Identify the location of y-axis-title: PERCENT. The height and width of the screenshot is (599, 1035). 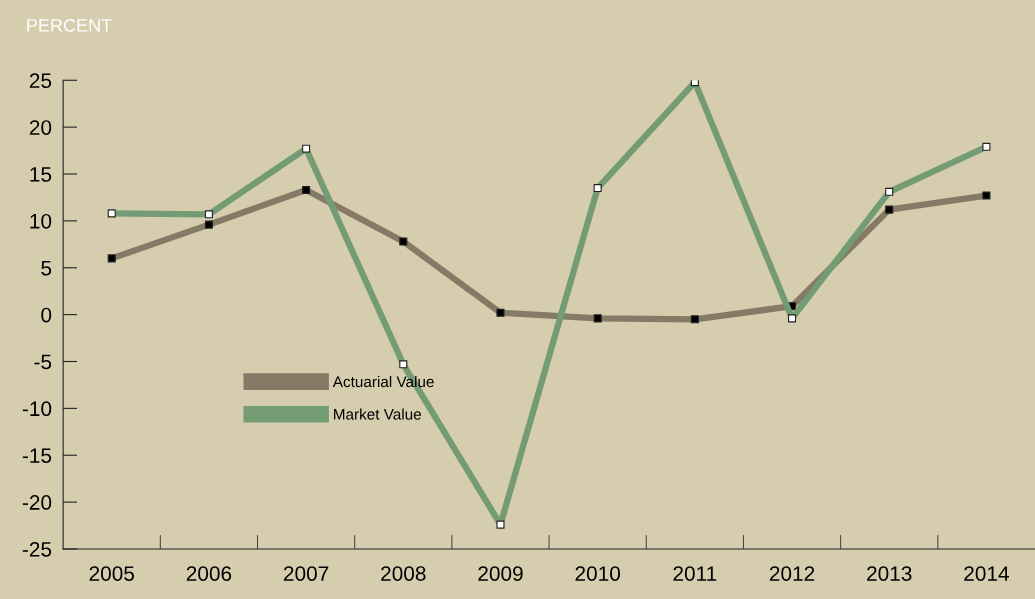
(69, 25).